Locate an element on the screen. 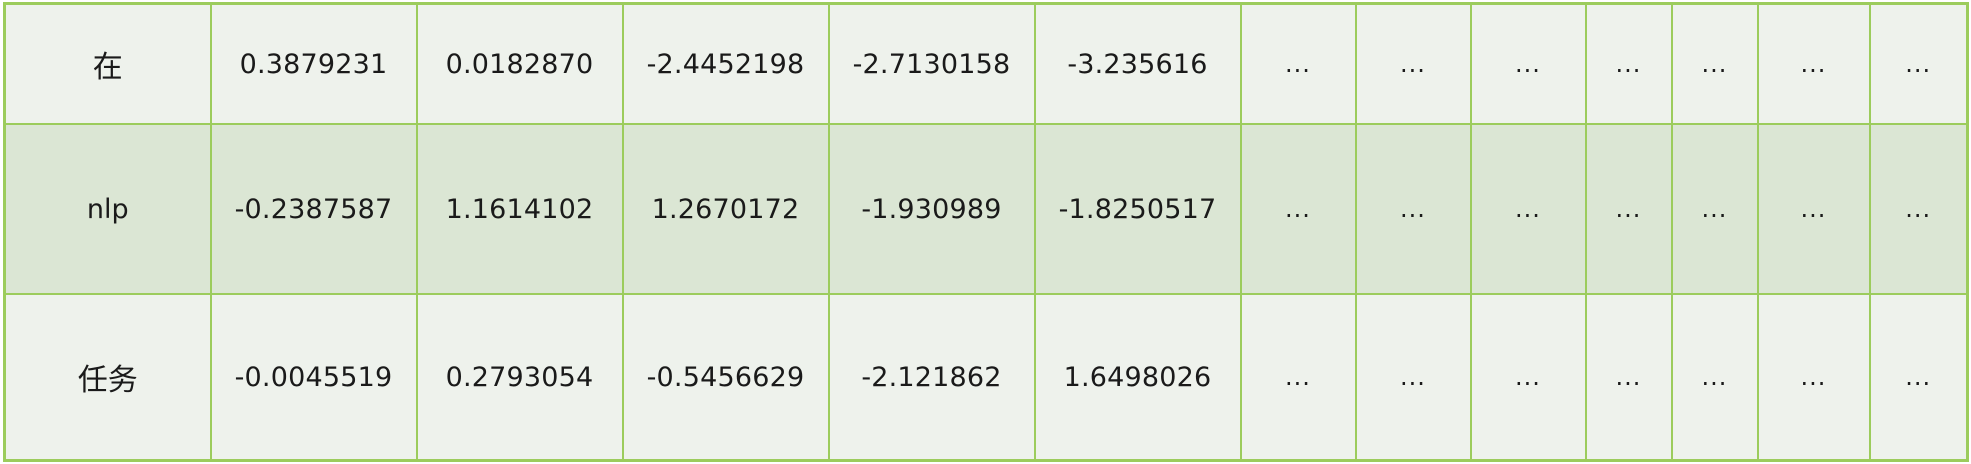  vector-value-cell: 1.2670172 is located at coordinates (725, 209).